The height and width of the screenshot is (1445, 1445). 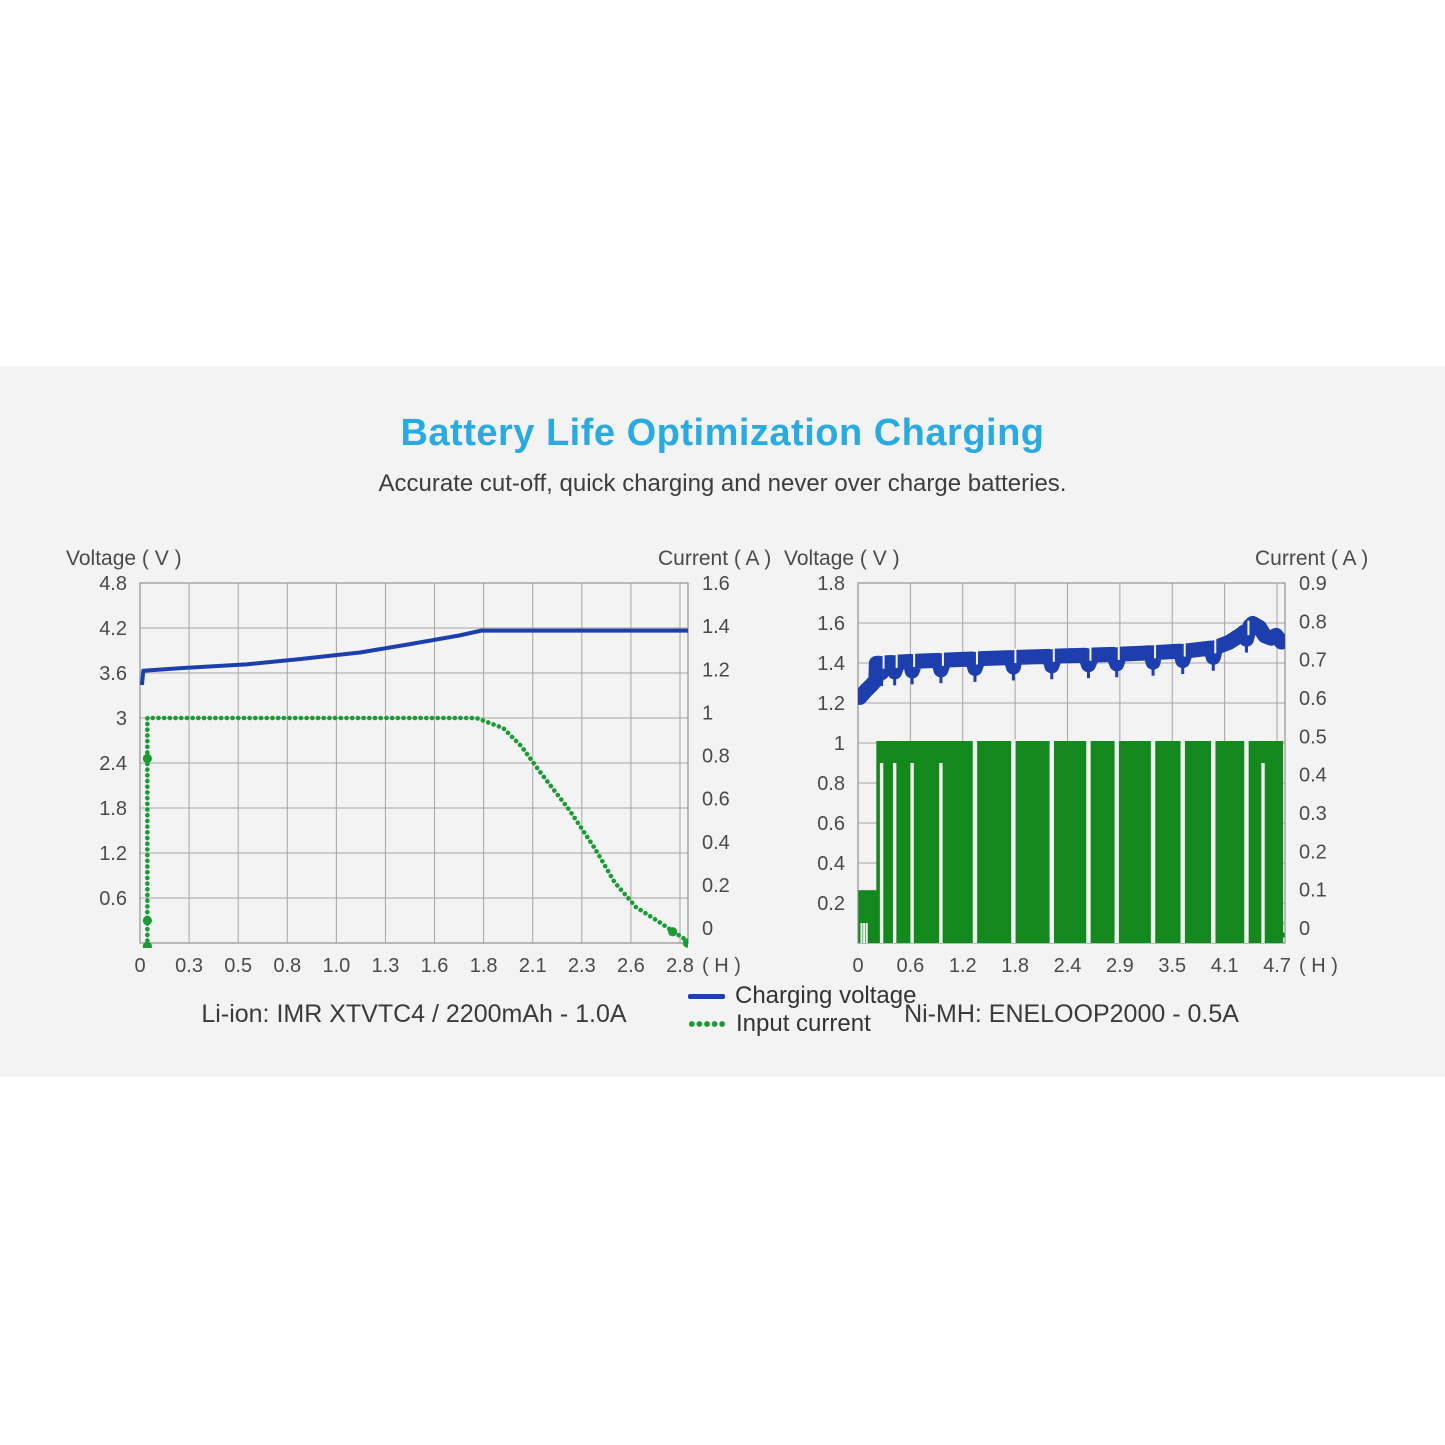 What do you see at coordinates (826, 995) in the screenshot?
I see `legend-label-charging-voltage: Charging voltage` at bounding box center [826, 995].